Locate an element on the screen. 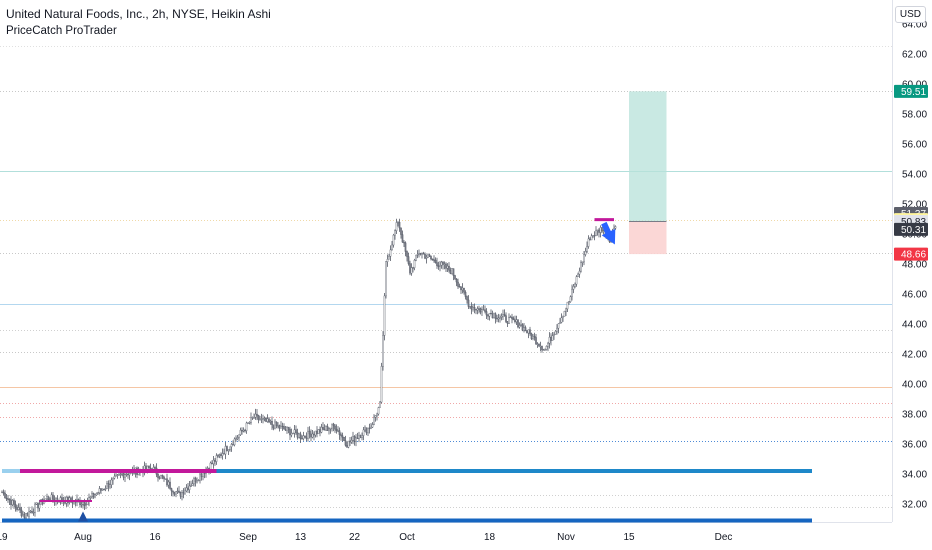 The image size is (932, 550). indicator-name: PriceCatch ProTrader is located at coordinates (61, 31).